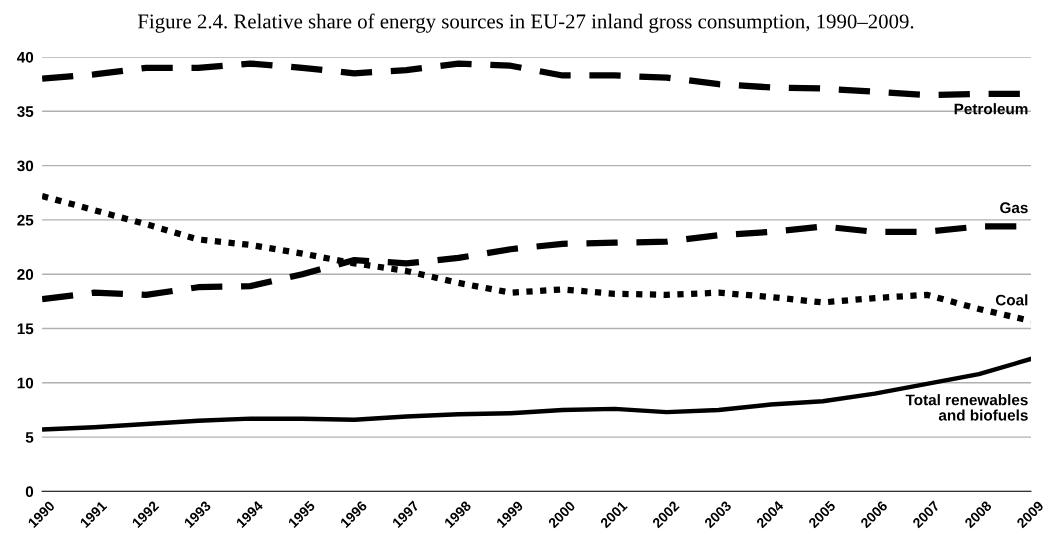 The width and height of the screenshot is (1052, 543). Describe the element at coordinates (525, 23) in the screenshot. I see `chart-title: Figure 2.4. Relative share of energy sources in EU-27 inland gross consumption, 1990–2009.` at that location.